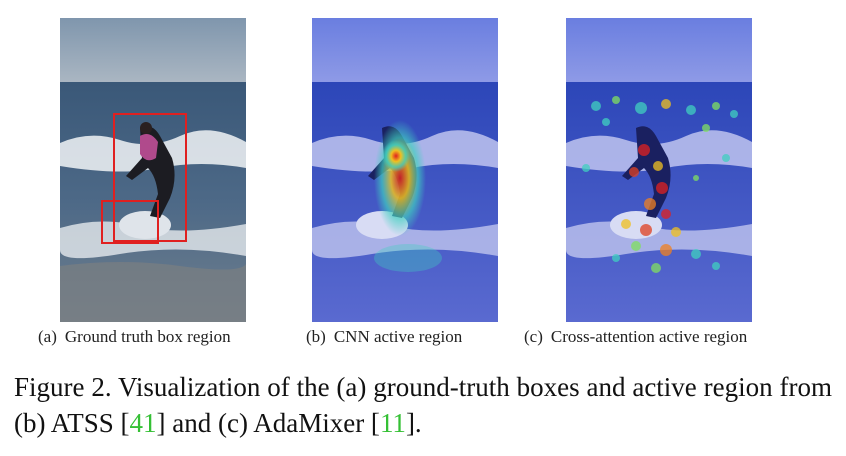  What do you see at coordinates (413, 423) in the screenshot?
I see `caption-text: ].` at bounding box center [413, 423].